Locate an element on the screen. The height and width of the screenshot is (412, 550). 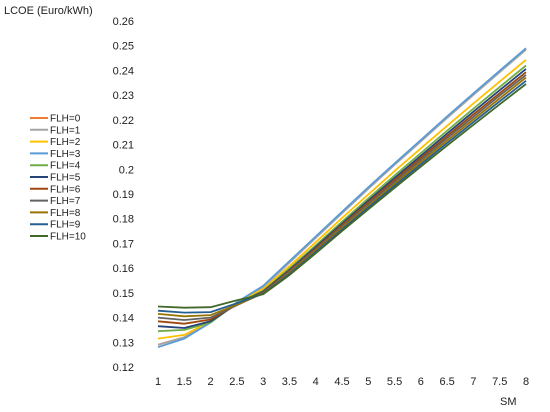
x-tick-label: 8 is located at coordinates (526, 382).